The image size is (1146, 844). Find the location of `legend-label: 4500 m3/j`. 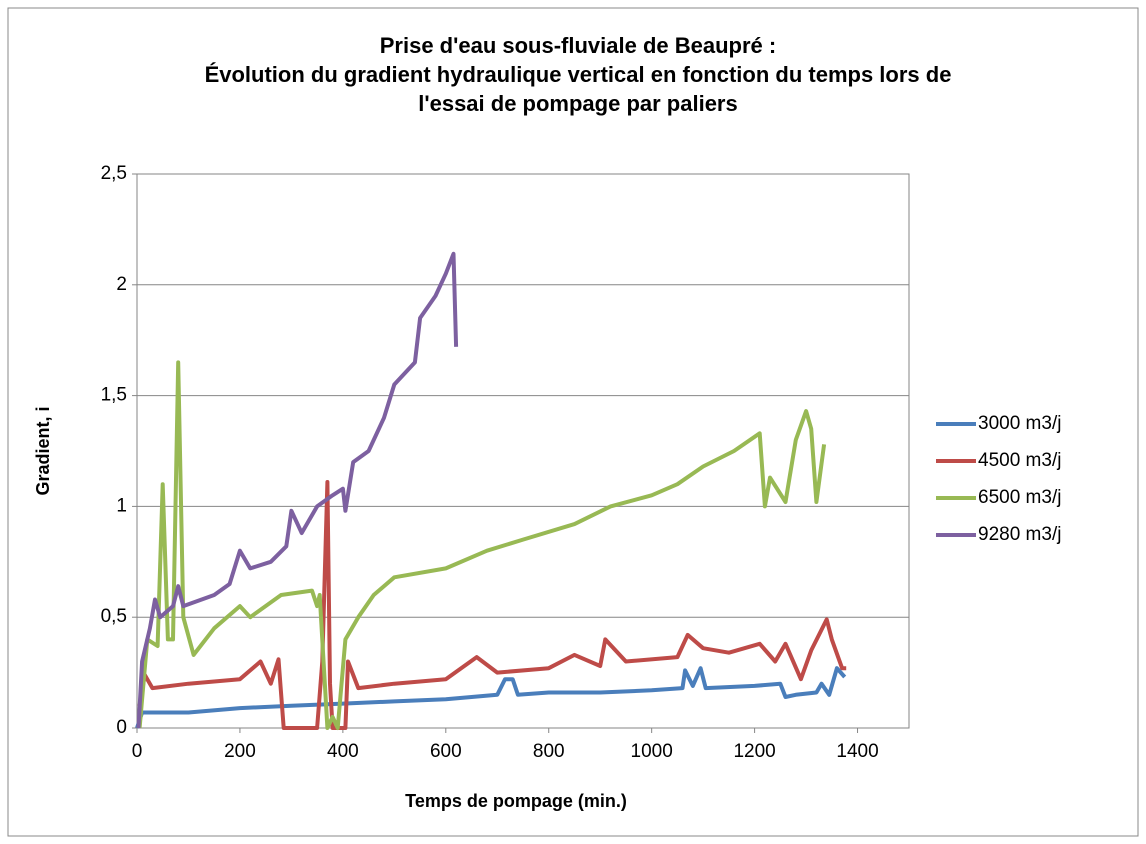

legend-label: 4500 m3/j is located at coordinates (1019, 460).